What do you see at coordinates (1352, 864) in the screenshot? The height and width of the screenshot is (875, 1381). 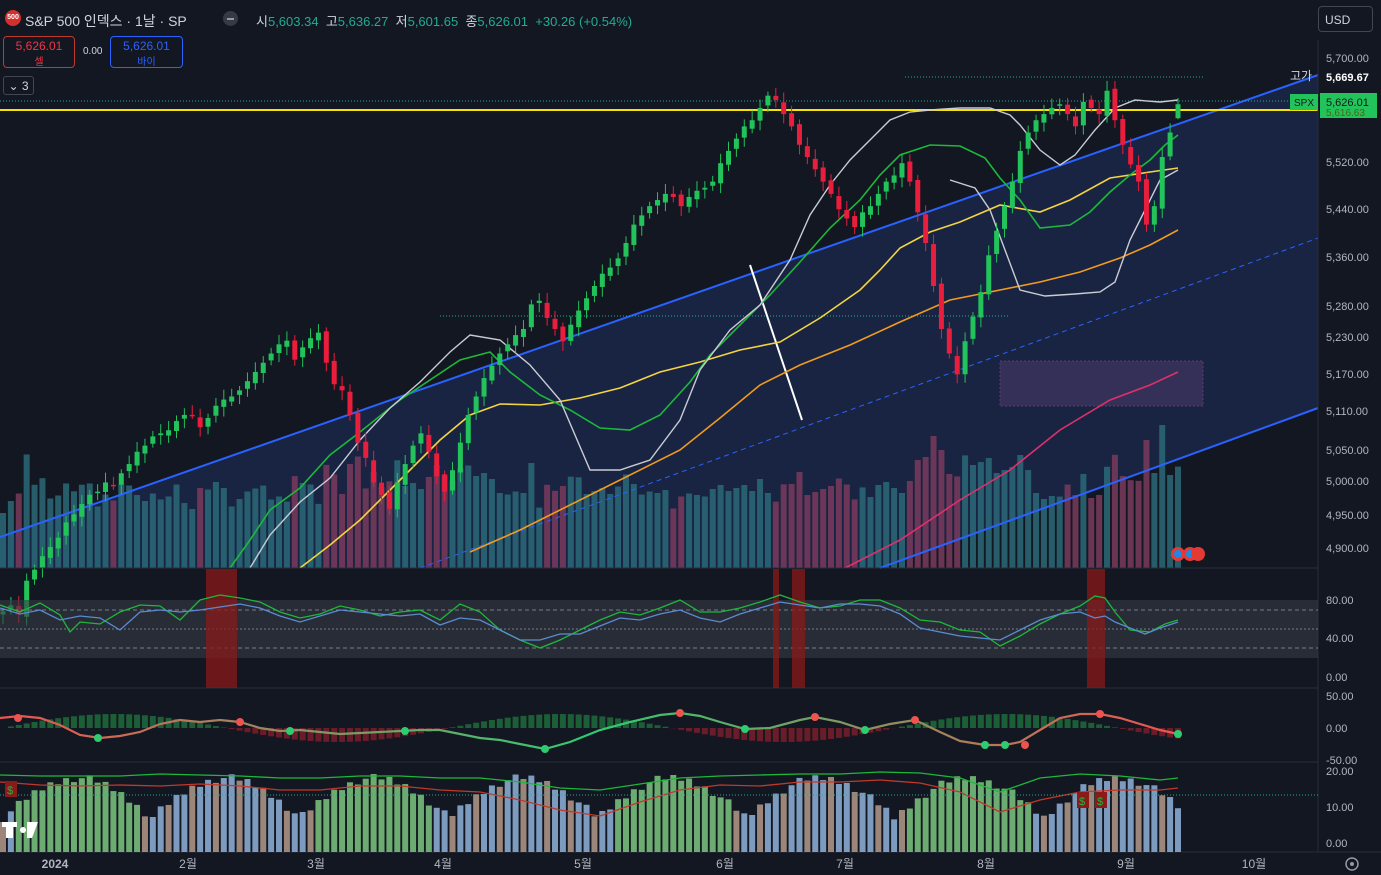 I see `chart-settings-icon` at bounding box center [1352, 864].